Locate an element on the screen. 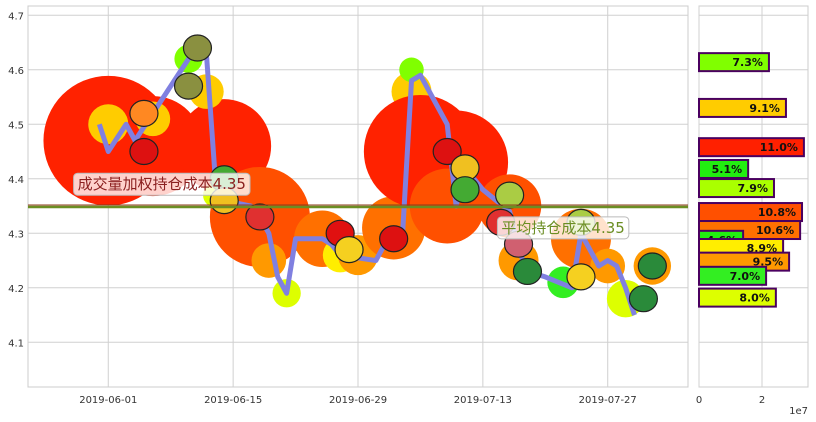 The image size is (816, 422). side-x-tick-label: 2 is located at coordinates (762, 400).